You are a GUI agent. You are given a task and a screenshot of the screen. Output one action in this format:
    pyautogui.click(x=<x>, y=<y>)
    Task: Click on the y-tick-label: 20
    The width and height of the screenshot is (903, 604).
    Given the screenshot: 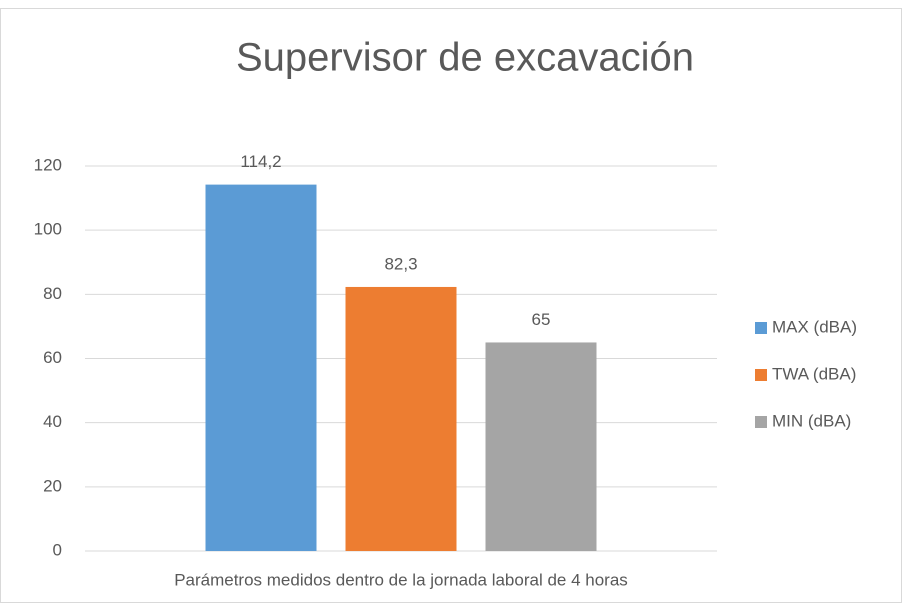 What is the action you would take?
    pyautogui.click(x=52, y=485)
    